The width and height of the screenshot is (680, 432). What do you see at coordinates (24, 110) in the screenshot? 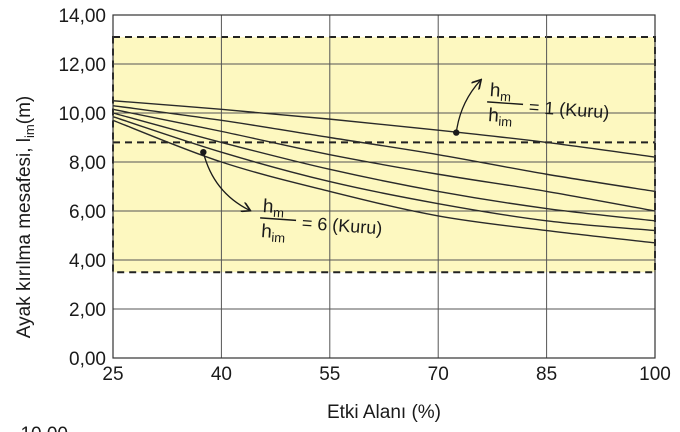
I see `y-axis-label-unit: (m)` at bounding box center [24, 110].